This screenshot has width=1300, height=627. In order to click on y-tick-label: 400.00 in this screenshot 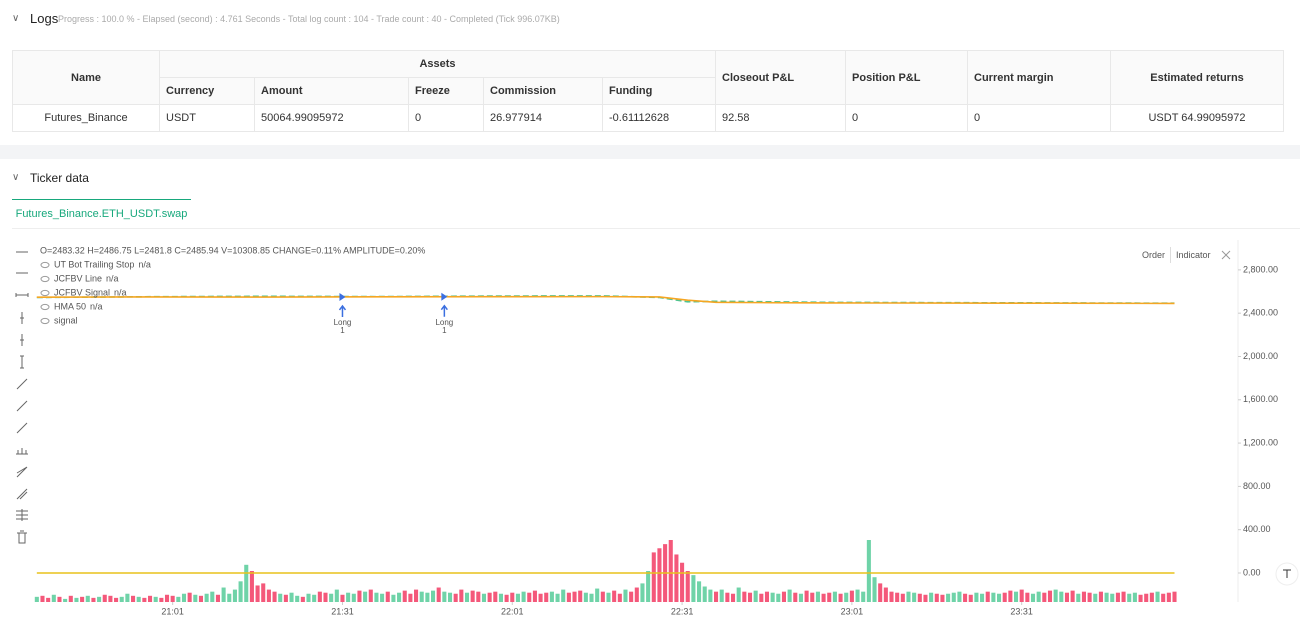, I will do `click(1257, 529)`.